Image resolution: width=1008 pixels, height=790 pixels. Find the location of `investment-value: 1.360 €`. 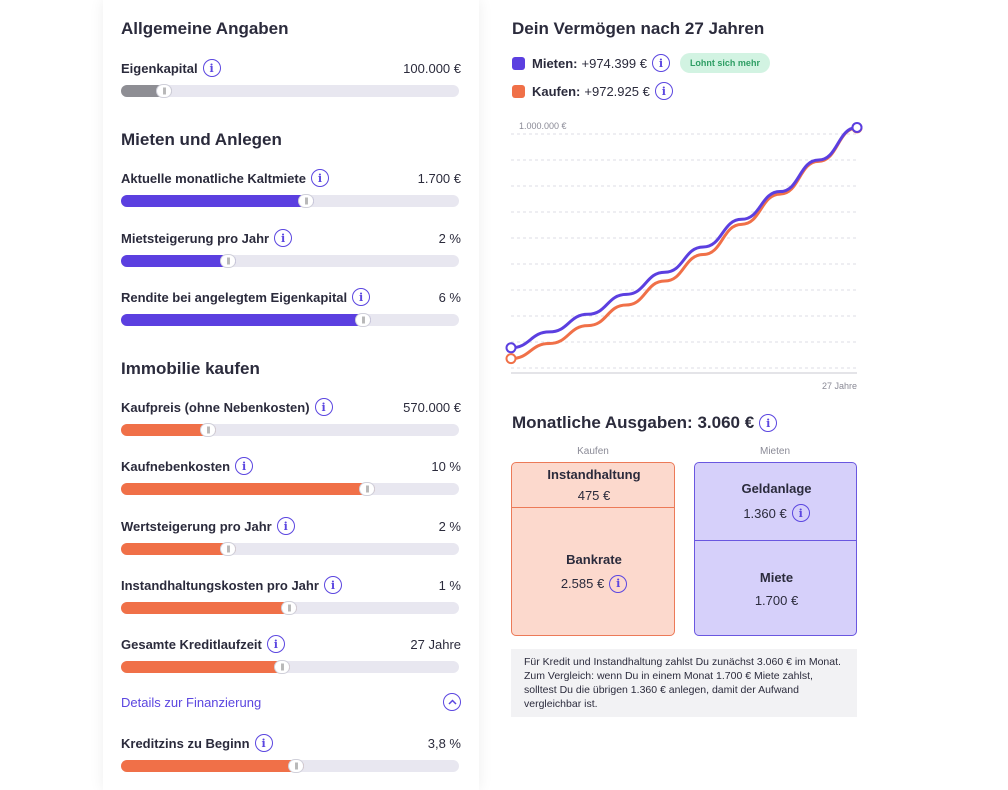

investment-value: 1.360 € is located at coordinates (765, 513).